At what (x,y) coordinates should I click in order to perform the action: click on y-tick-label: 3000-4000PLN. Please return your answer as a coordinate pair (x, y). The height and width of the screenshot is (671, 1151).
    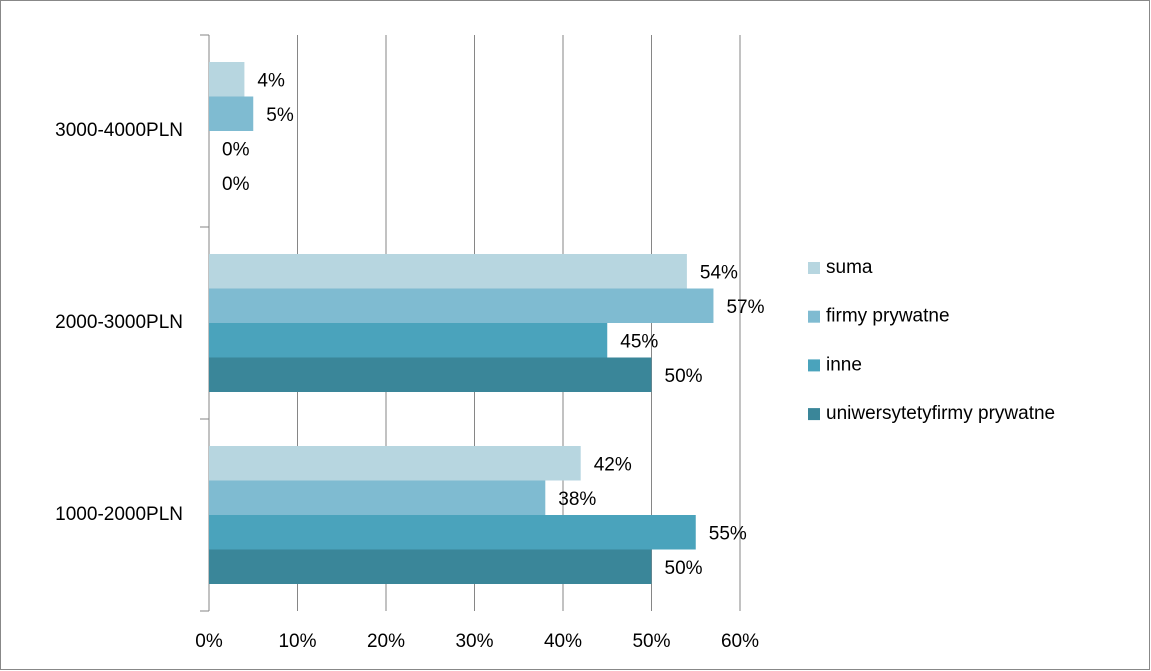
    Looking at the image, I should click on (119, 130).